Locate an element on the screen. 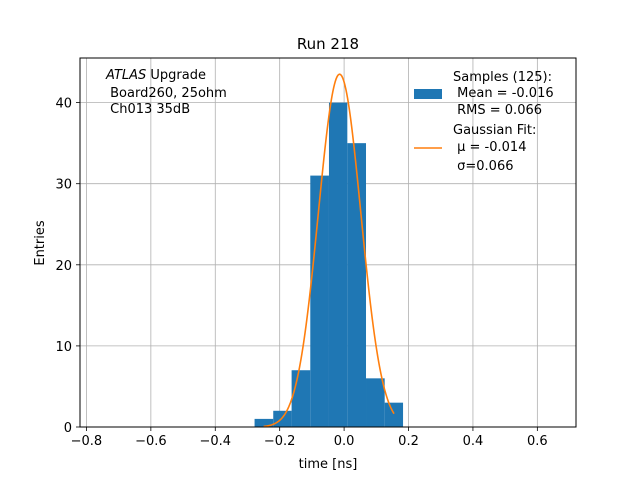 This screenshot has height=480, width=640. legend-histogram-swatch is located at coordinates (428, 94).